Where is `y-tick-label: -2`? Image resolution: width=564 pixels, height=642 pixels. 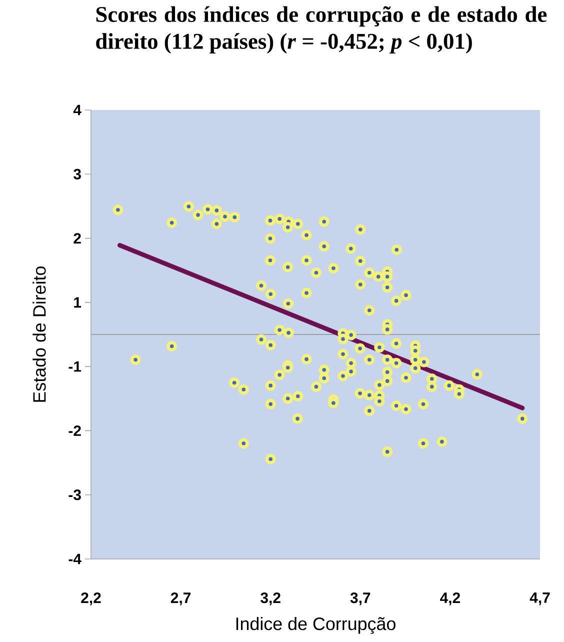 y-tick-label: -2 is located at coordinates (74, 430).